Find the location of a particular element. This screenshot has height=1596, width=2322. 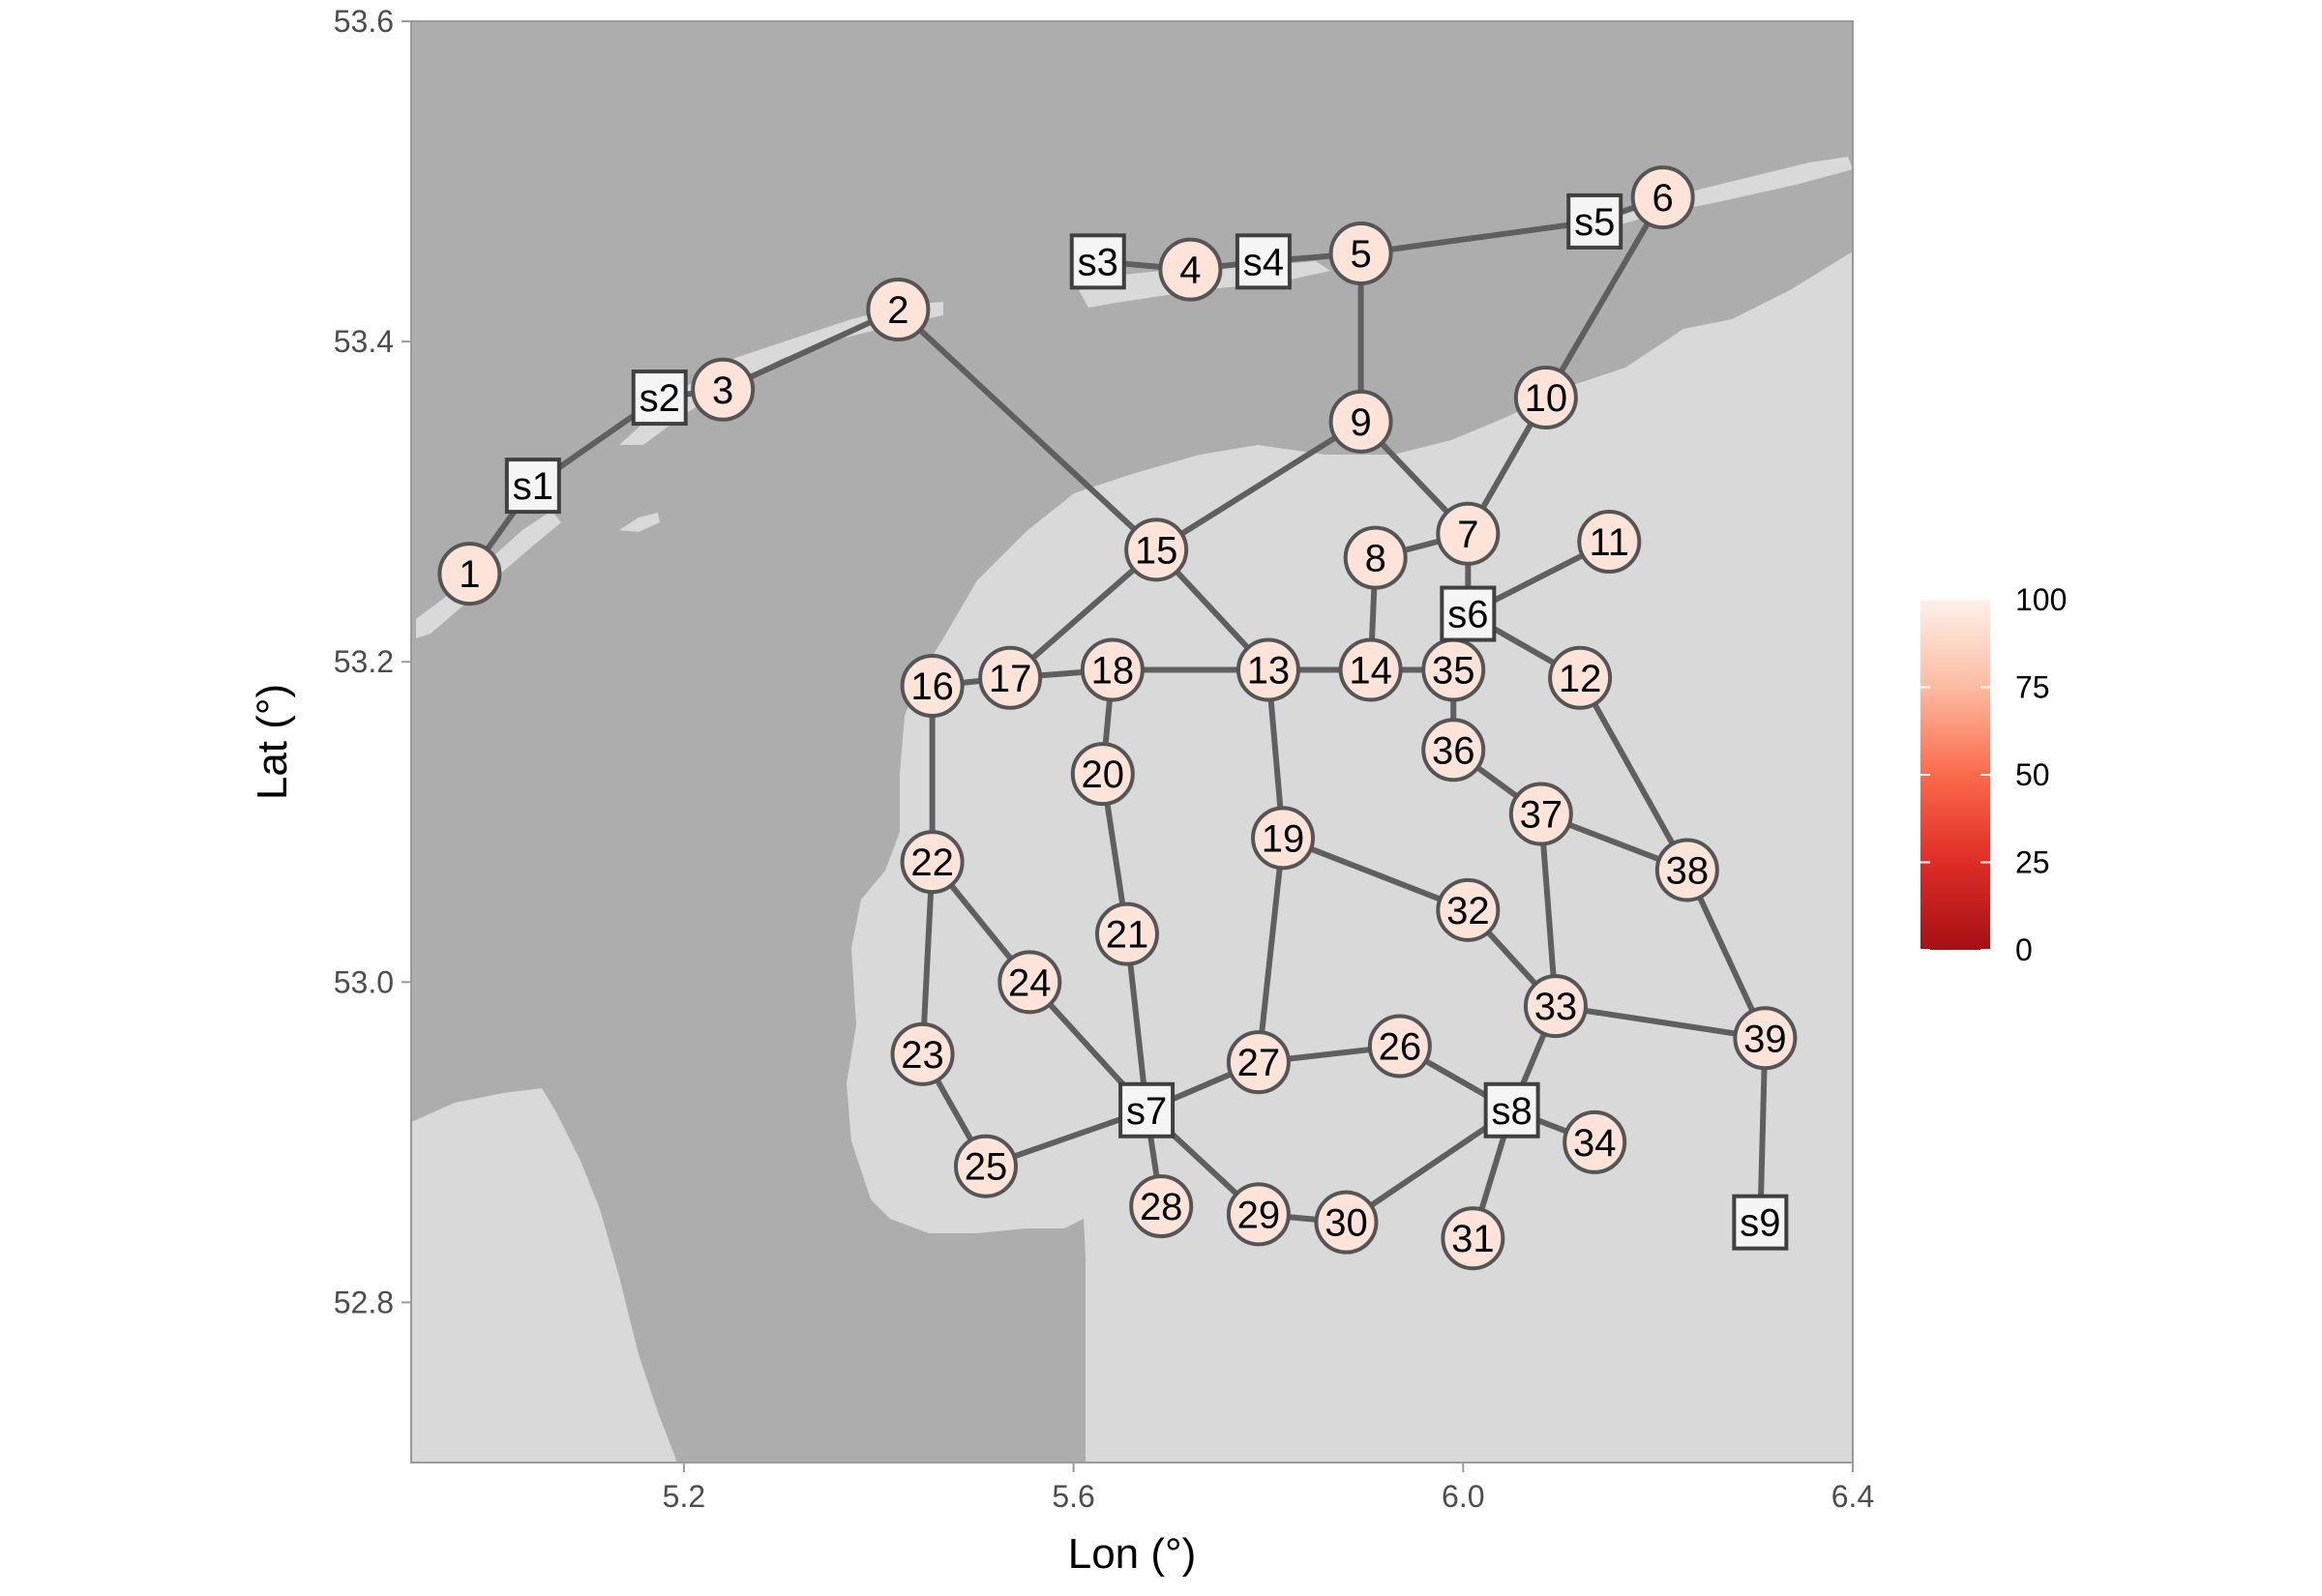

node-label: s9 is located at coordinates (1760, 1223).